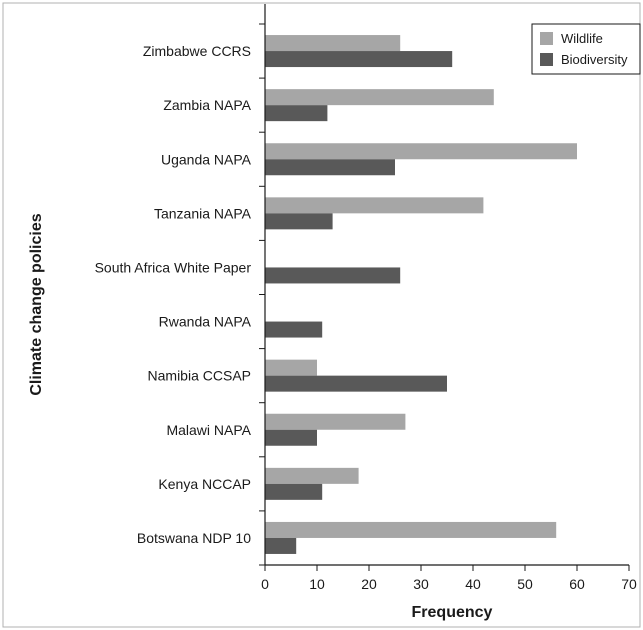 The height and width of the screenshot is (630, 643). What do you see at coordinates (203, 213) in the screenshot?
I see `category-label: Tanzania NAPA` at bounding box center [203, 213].